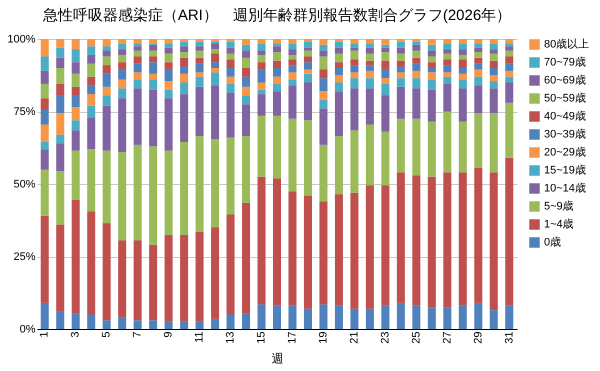 The width and height of the screenshot is (600, 371). Describe the element at coordinates (478, 338) in the screenshot. I see `x-tick-label: 29` at that location.